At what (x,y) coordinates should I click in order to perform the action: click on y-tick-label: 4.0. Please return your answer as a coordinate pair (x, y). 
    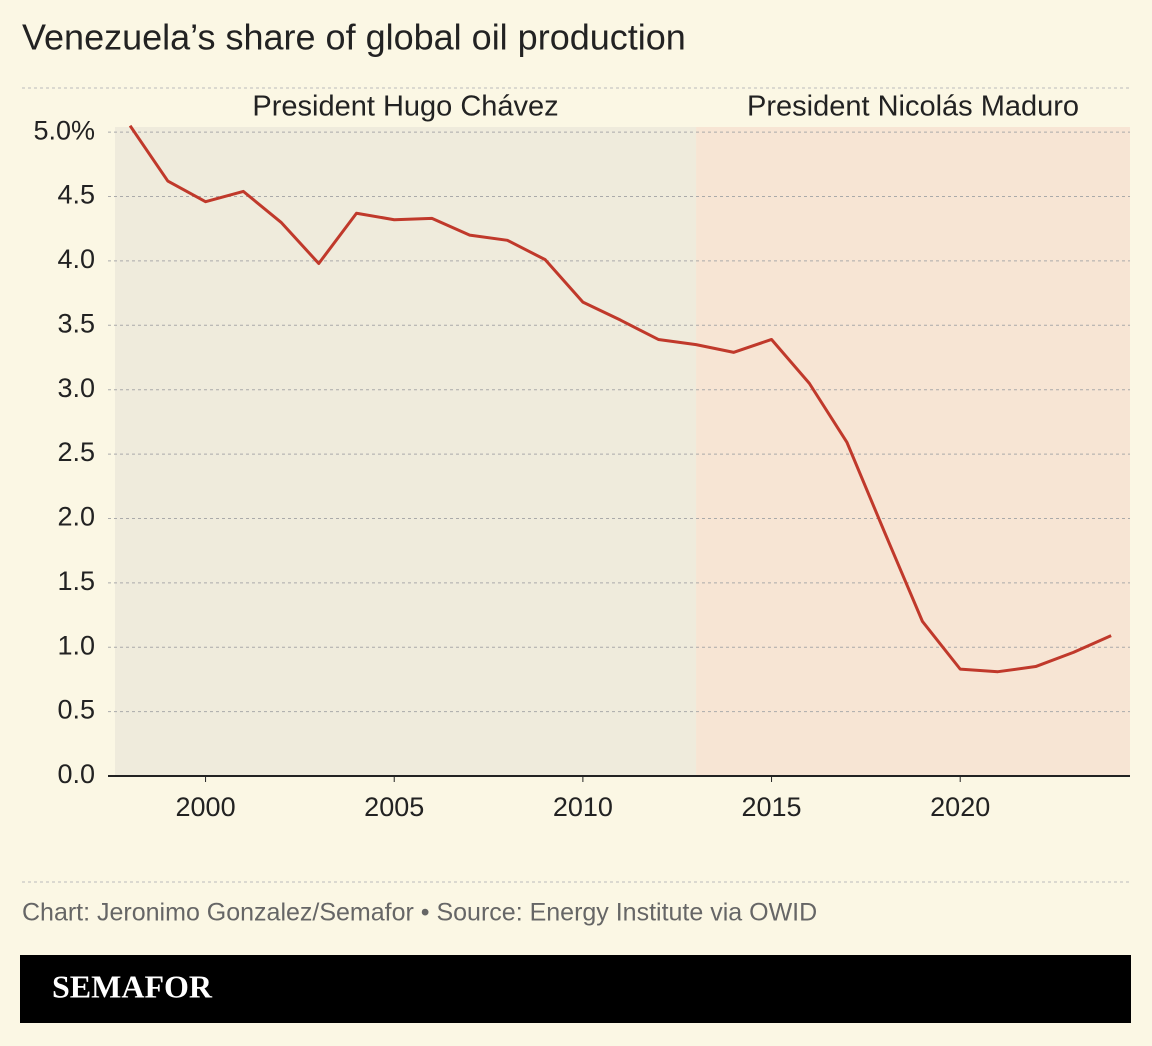
    Looking at the image, I should click on (76, 259).